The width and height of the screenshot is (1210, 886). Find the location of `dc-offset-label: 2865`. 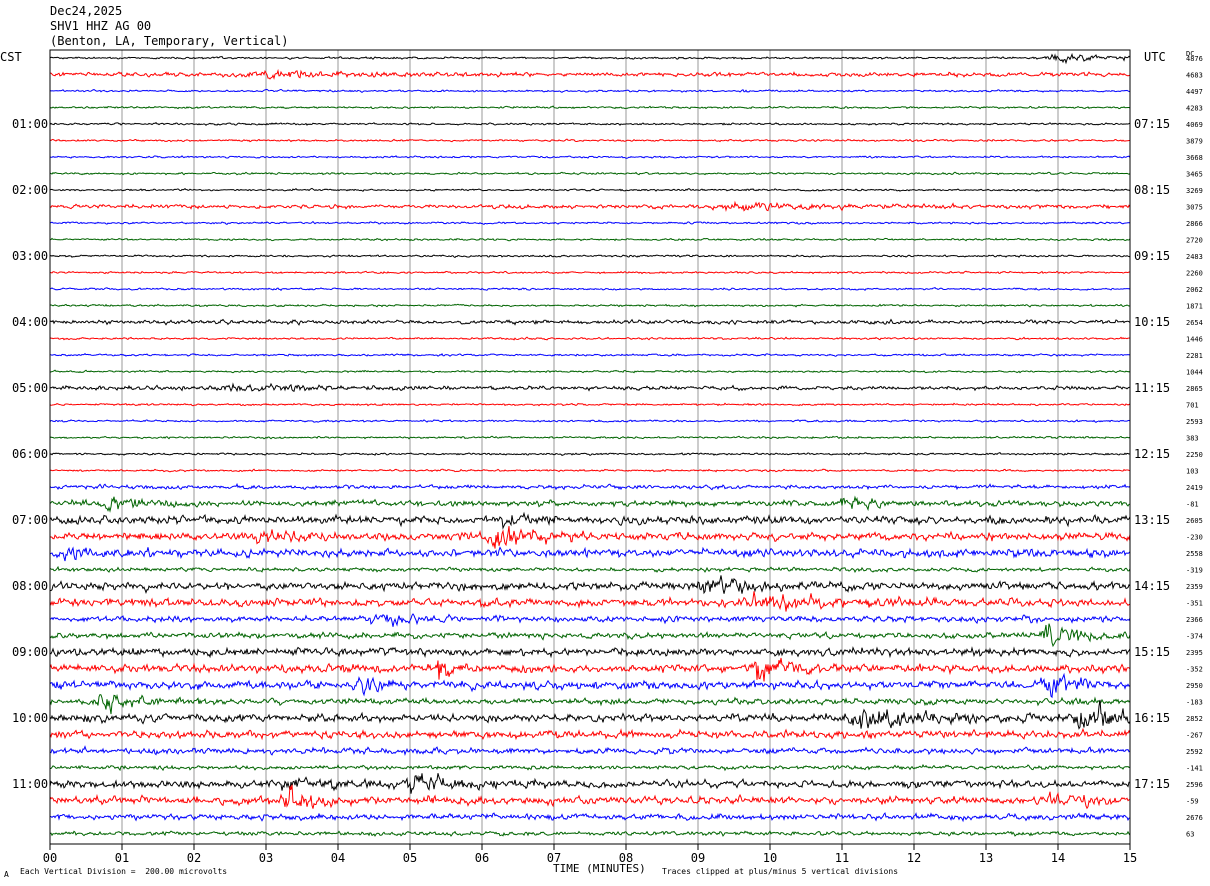

dc-offset-label: 2865 is located at coordinates (1194, 389).